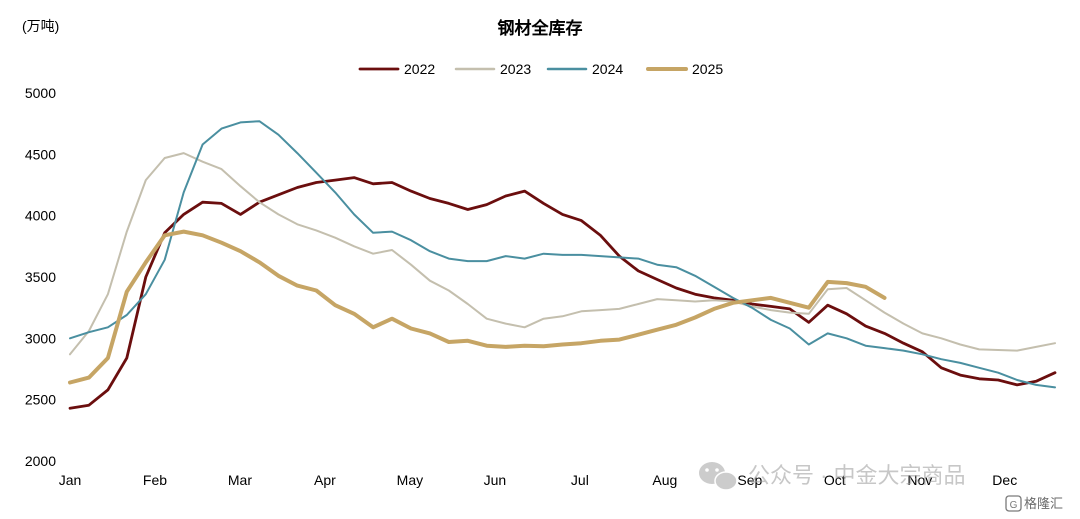 Image resolution: width=1080 pixels, height=519 pixels. What do you see at coordinates (707, 69) in the screenshot?
I see `legend-label-2025: 2025` at bounding box center [707, 69].